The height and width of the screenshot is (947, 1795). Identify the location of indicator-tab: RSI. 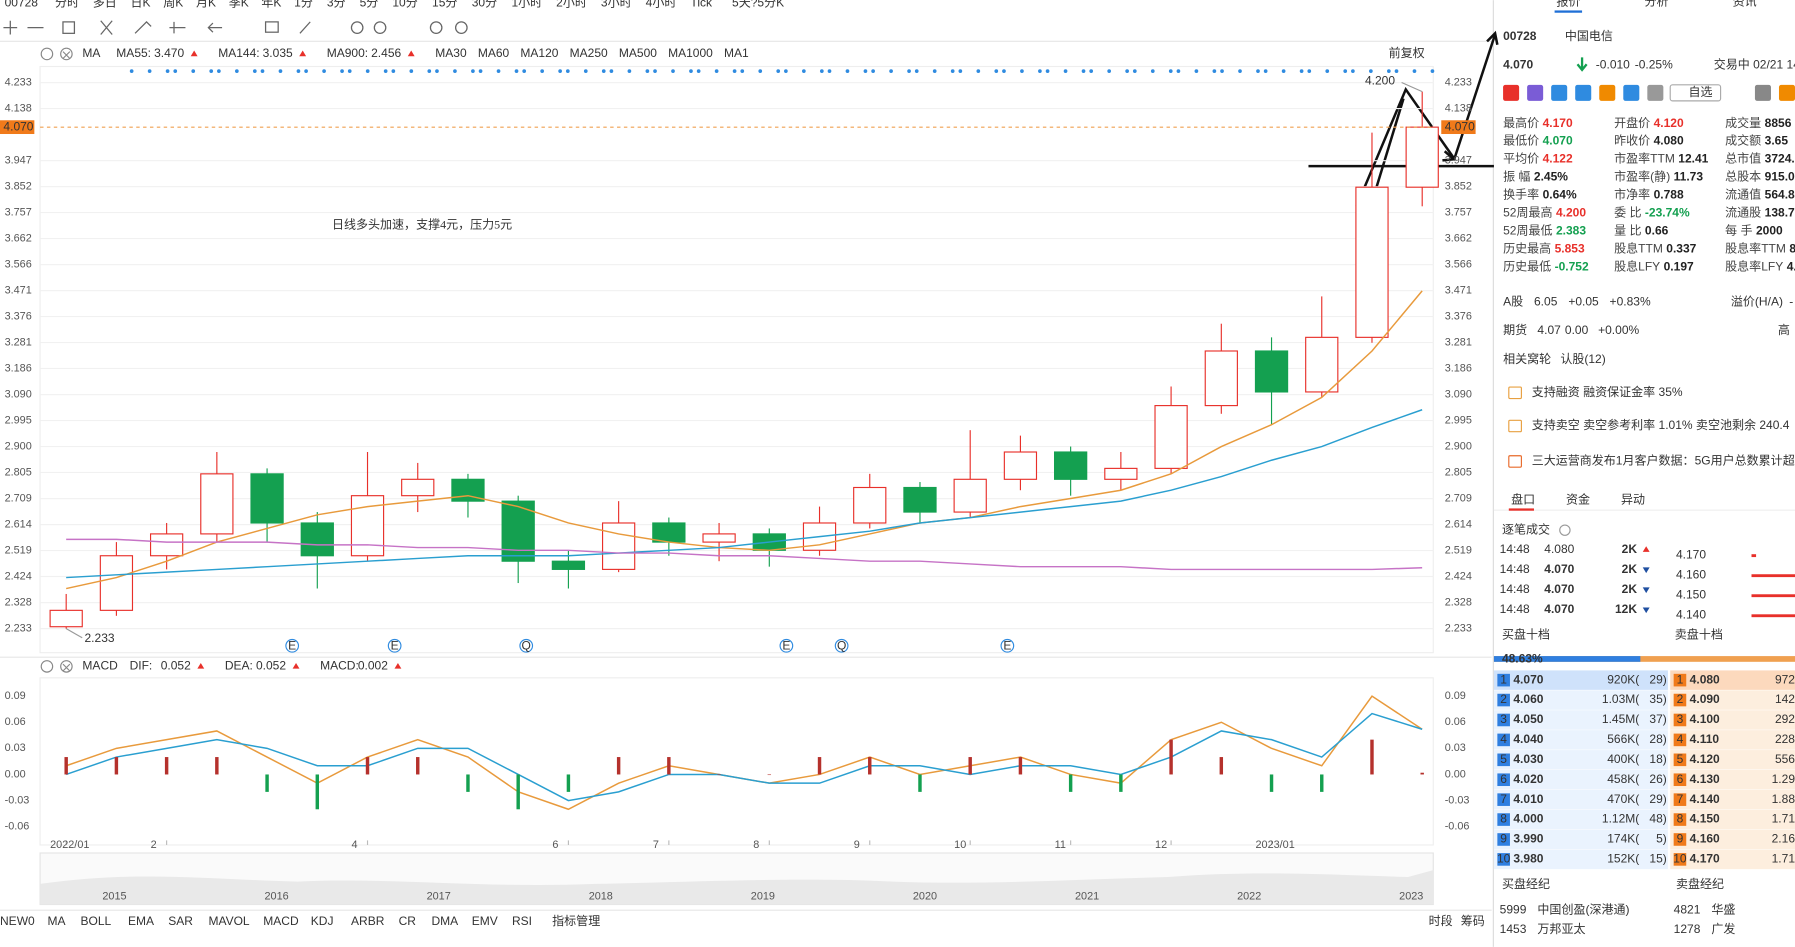
(522, 921).